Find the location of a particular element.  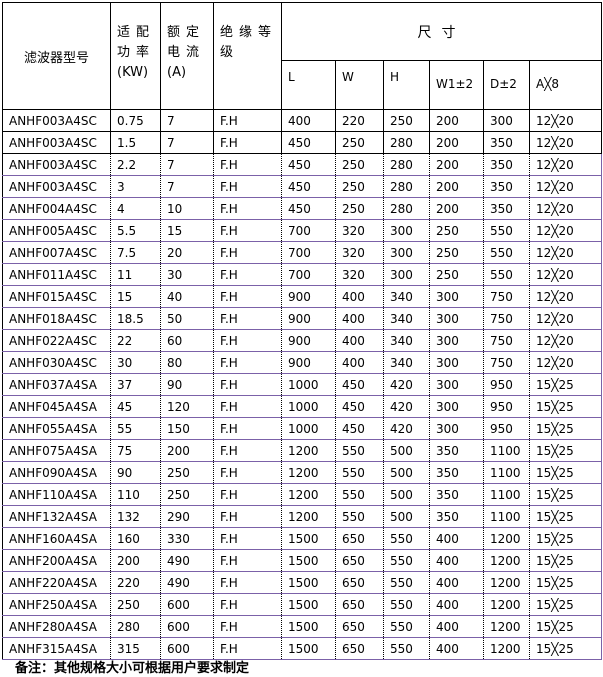

table-cell: 30 is located at coordinates (135, 362).